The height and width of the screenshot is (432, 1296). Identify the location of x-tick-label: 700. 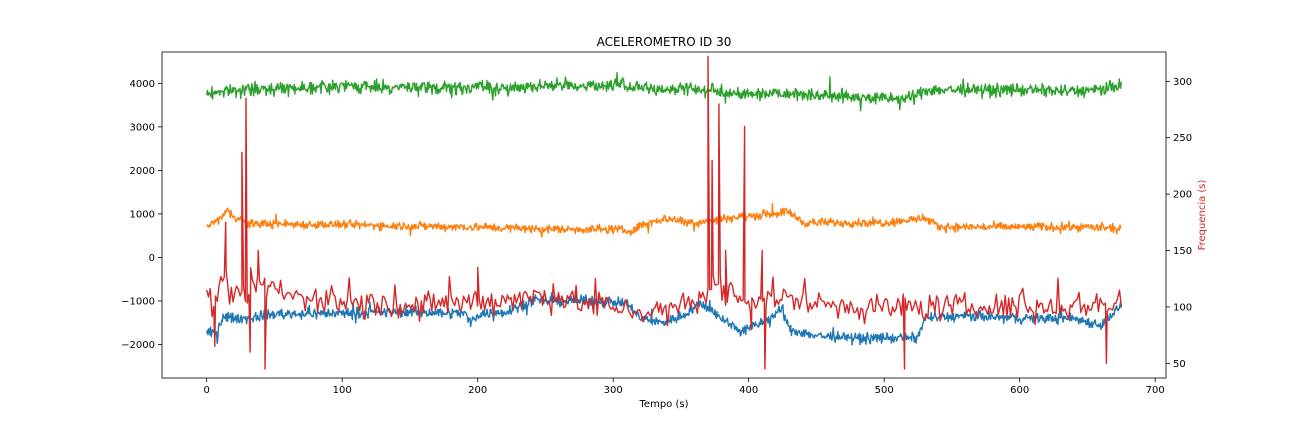
(1155, 390).